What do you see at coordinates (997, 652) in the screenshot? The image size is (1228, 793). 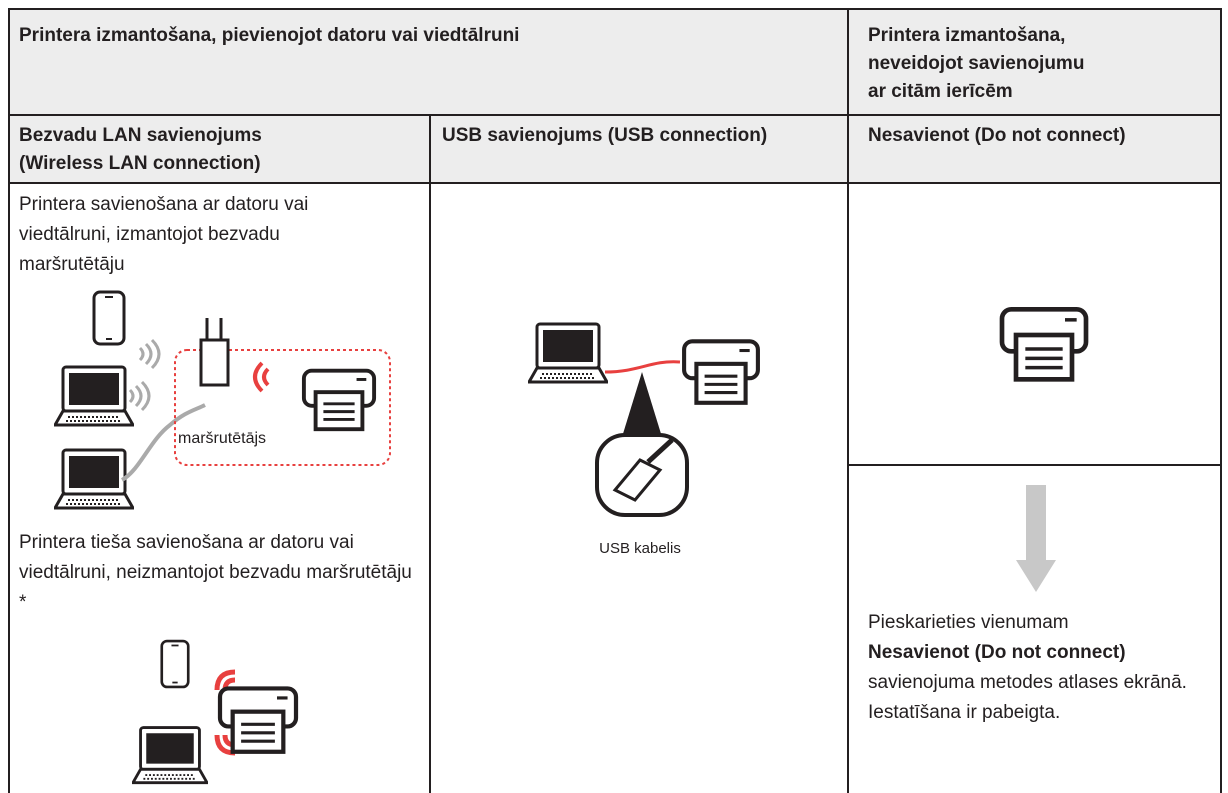 I see `instruction-bold: Nesavienot (Do not connect)` at bounding box center [997, 652].